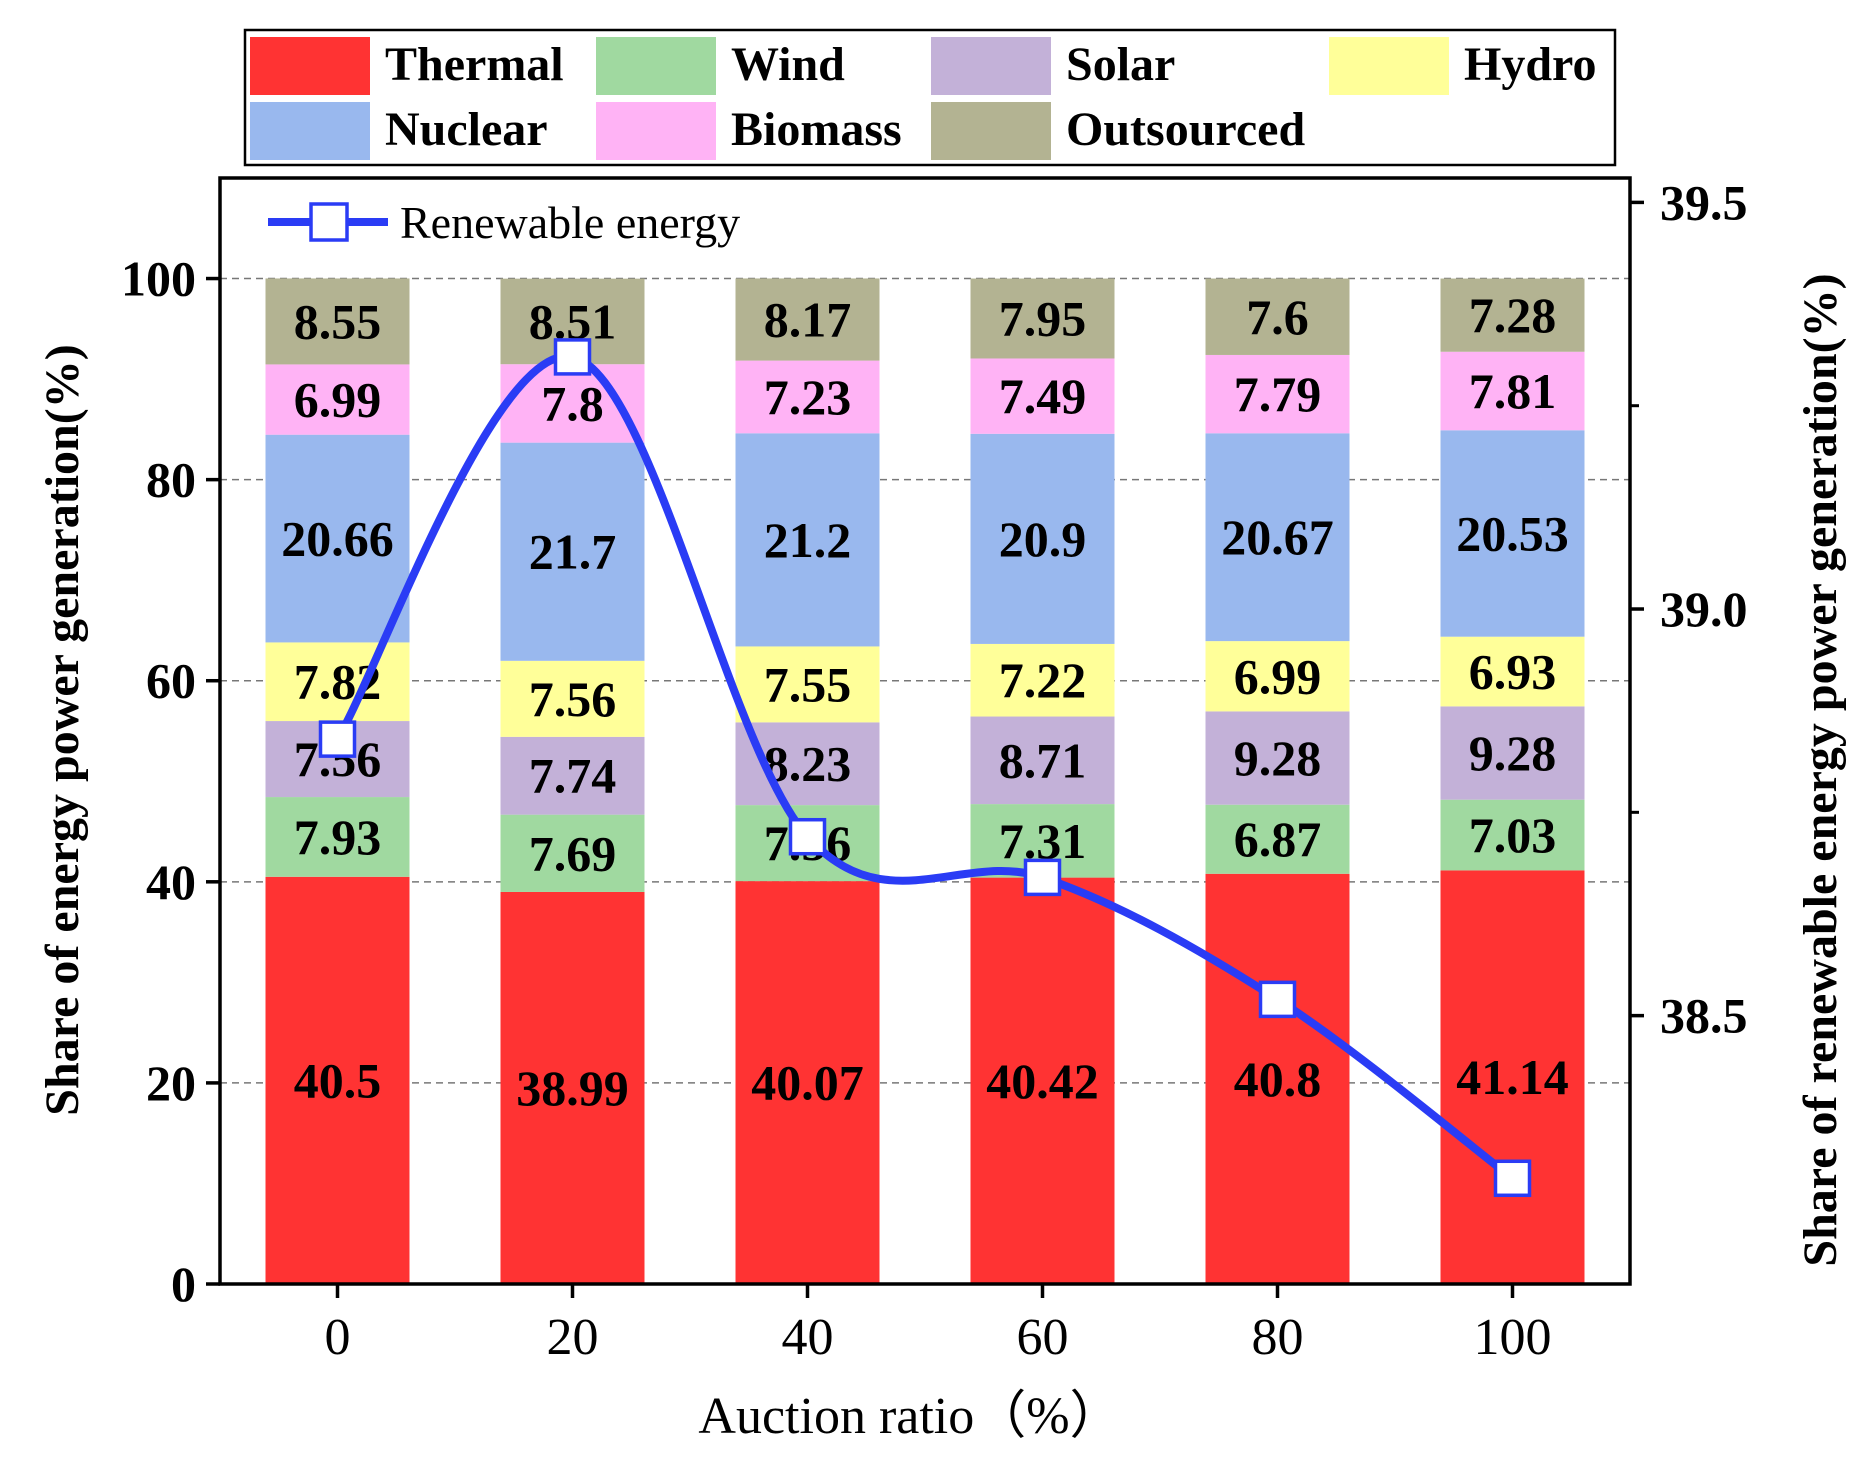  I want to click on legend-swatch-wind, so click(656, 66).